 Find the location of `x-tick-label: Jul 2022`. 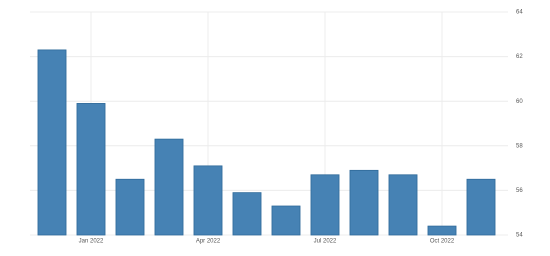

x-tick-label: Jul 2022 is located at coordinates (325, 242).